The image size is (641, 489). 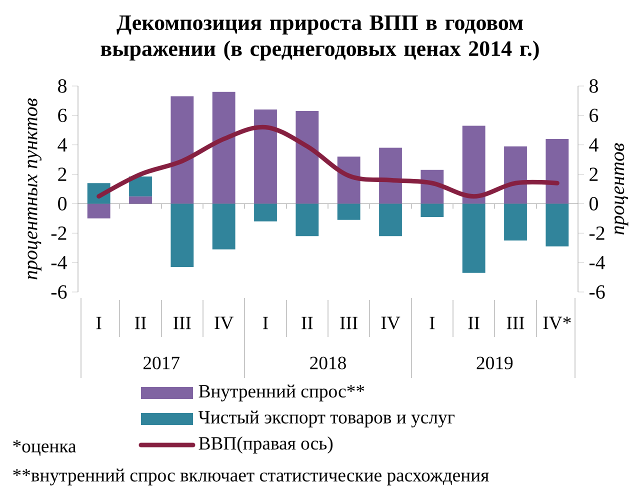 What do you see at coordinates (319, 38) in the screenshot?
I see `chart-title: Декомпозиция прироста ВПП в годовом выражении (в среднегодовых ценах 2014 г.)` at bounding box center [319, 38].